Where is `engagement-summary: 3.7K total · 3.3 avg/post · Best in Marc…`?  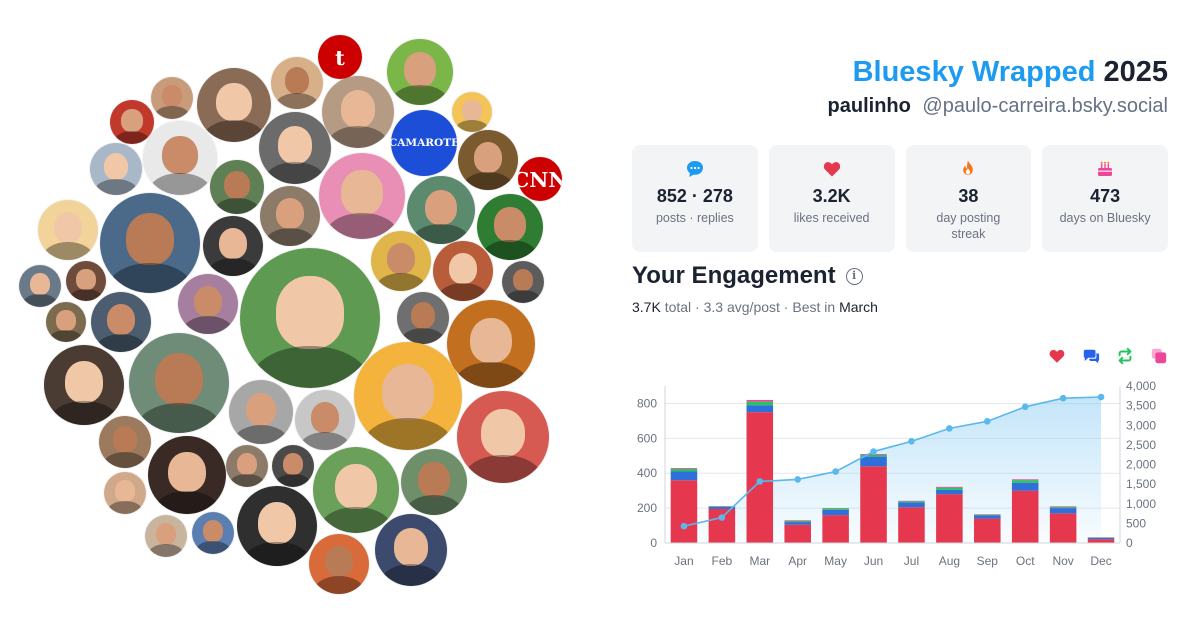
engagement-summary: 3.7K total · 3.3 avg/post · Best in Marc… is located at coordinates (755, 307).